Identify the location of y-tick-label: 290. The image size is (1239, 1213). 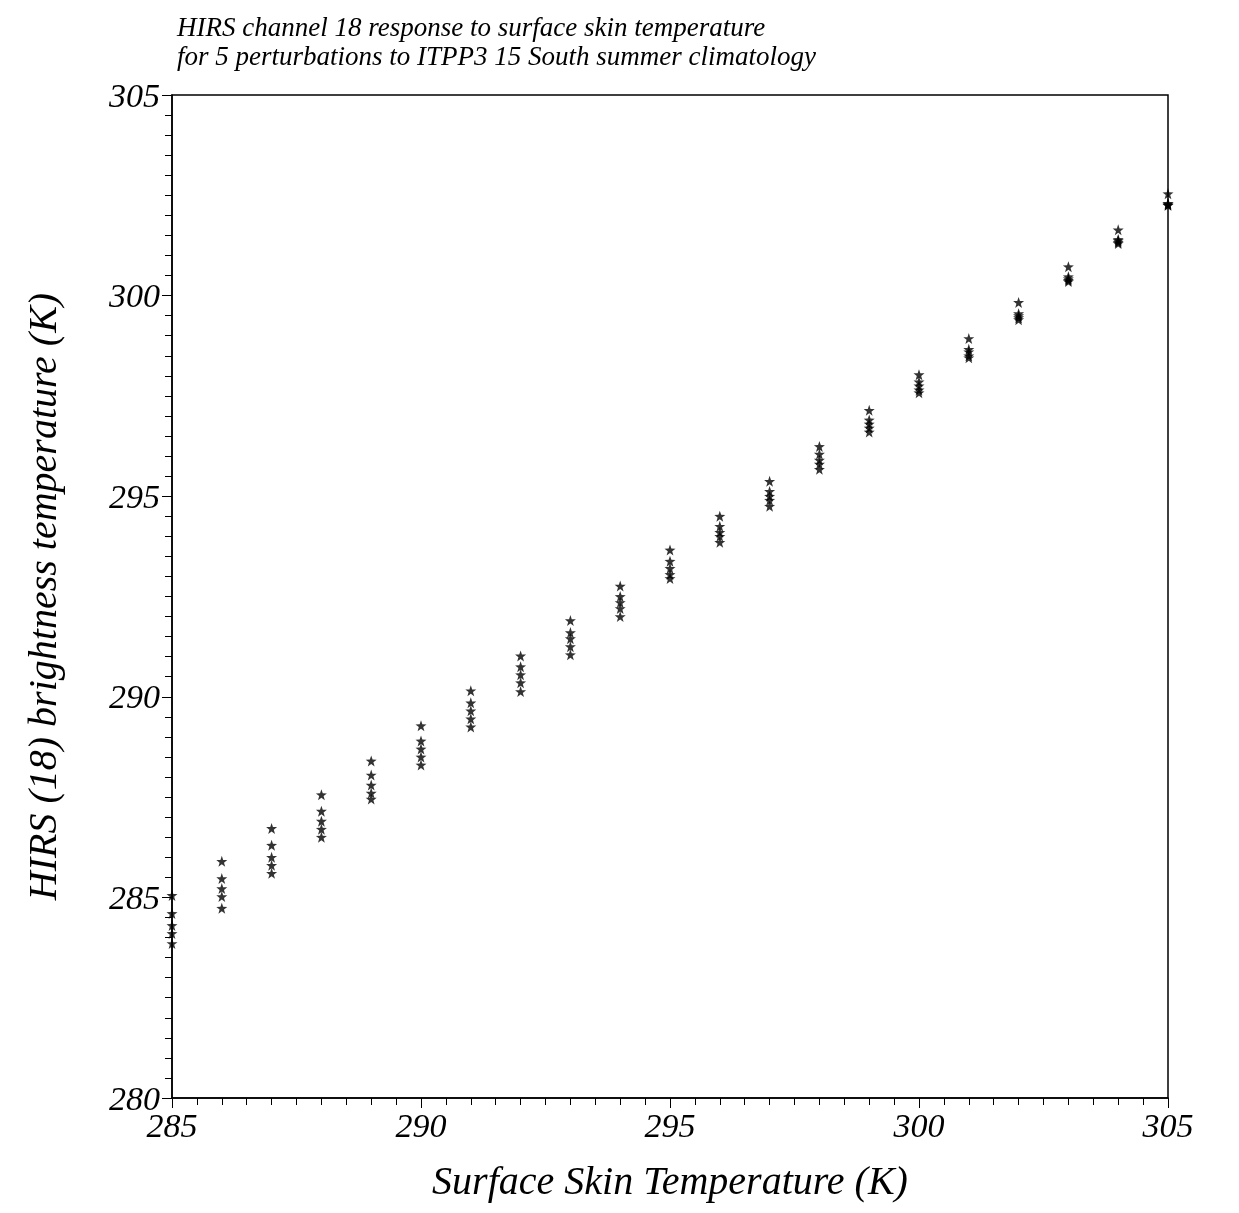
(134, 697).